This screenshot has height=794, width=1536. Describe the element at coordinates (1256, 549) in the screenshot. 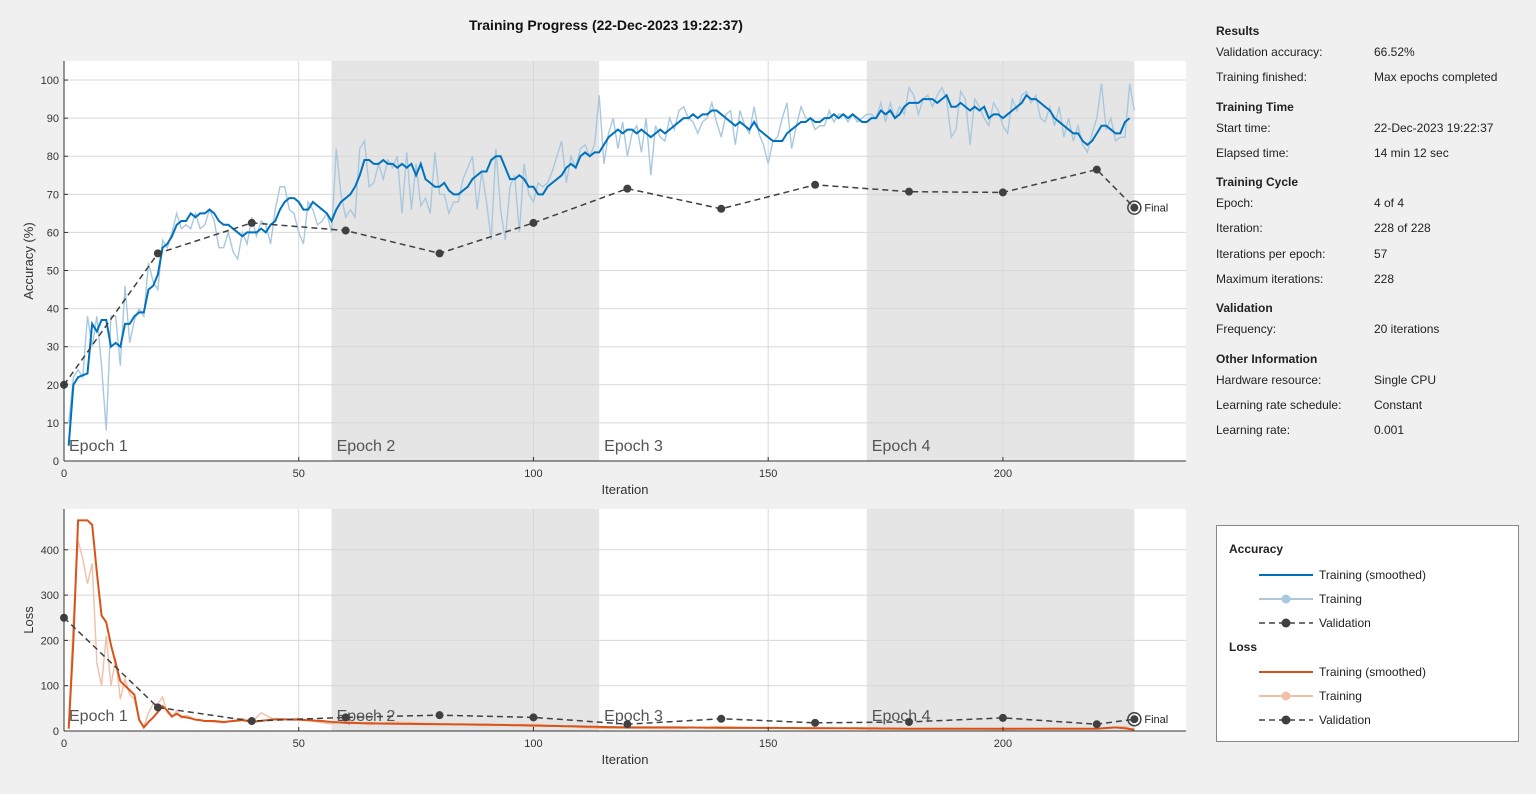

I see `legend-title-accuracy: Accuracy` at that location.